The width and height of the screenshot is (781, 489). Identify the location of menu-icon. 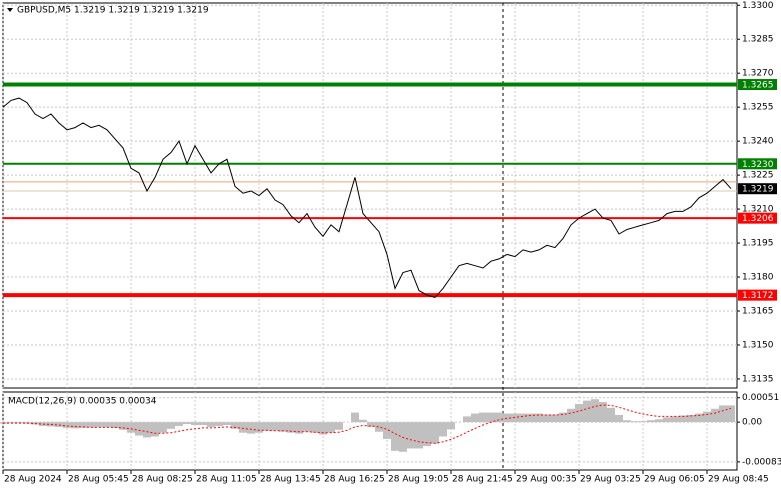
(10, 10).